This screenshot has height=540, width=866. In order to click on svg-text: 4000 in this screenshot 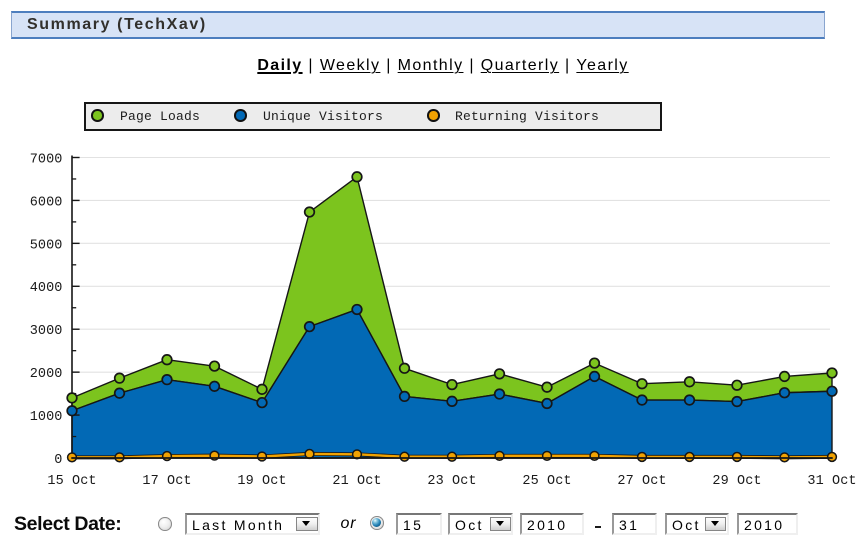, I will do `click(46, 288)`.